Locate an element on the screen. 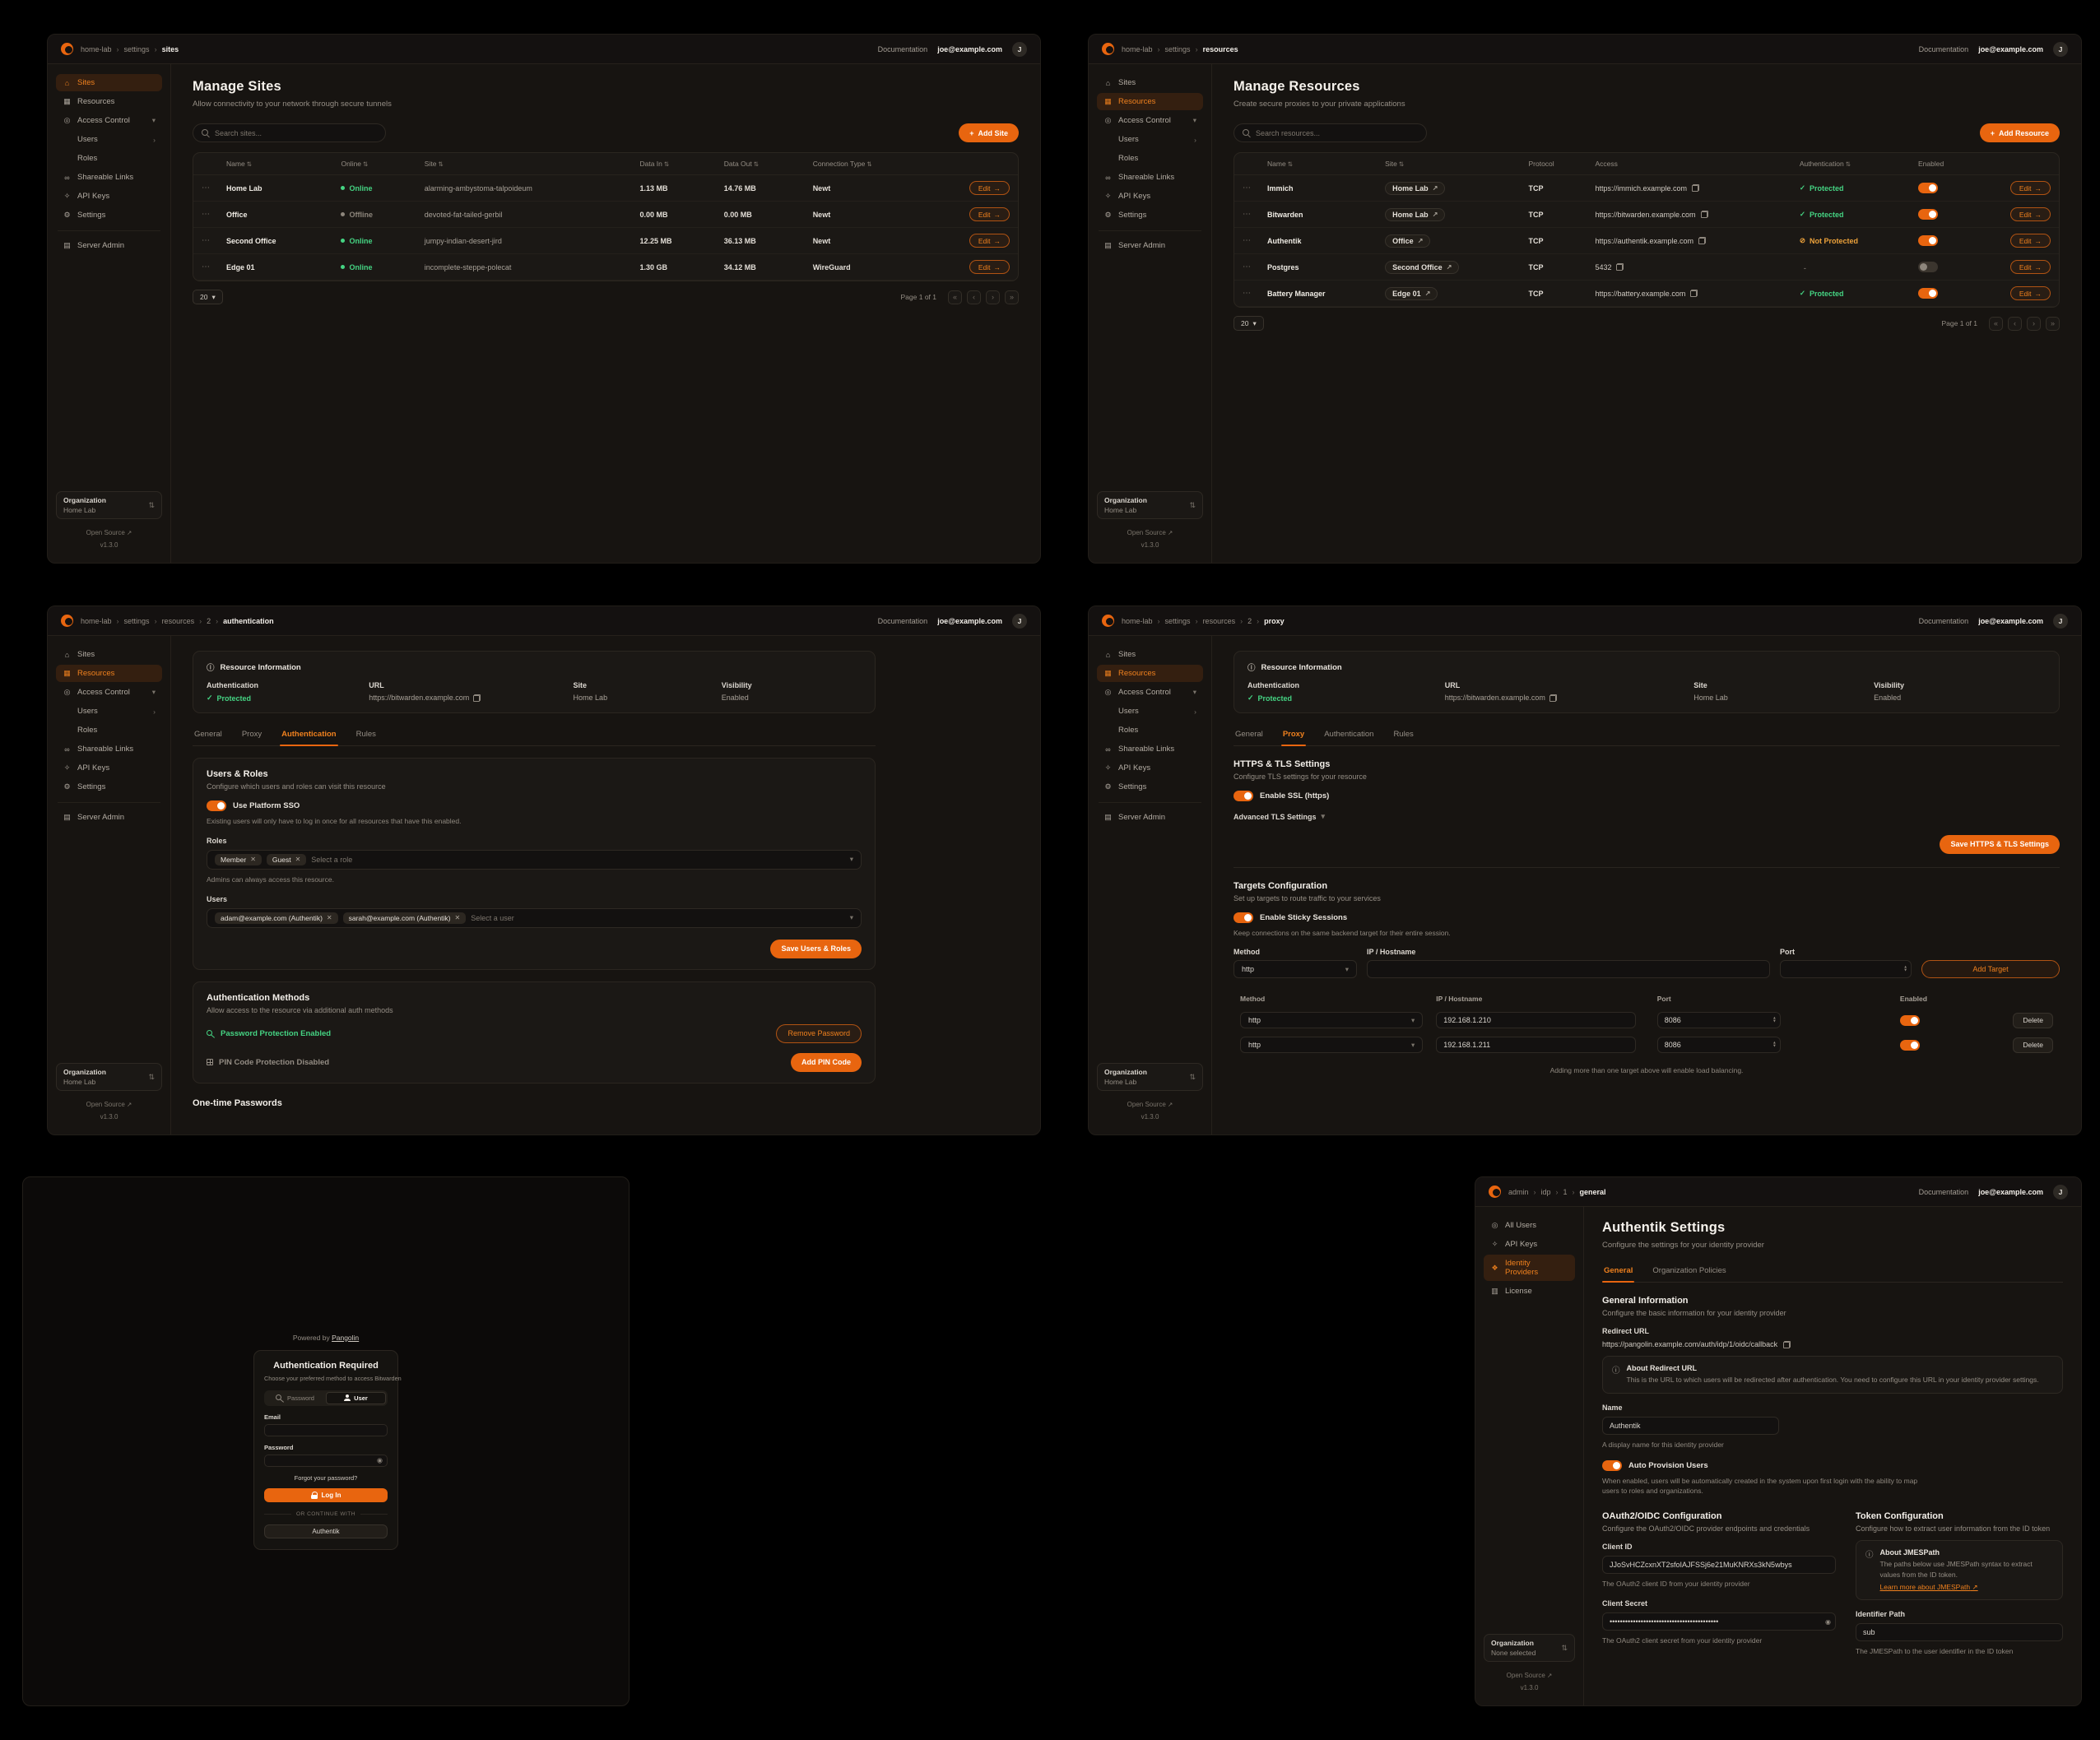 The width and height of the screenshot is (2100, 1740). column-header: Data Out ⇅ is located at coordinates (760, 164).